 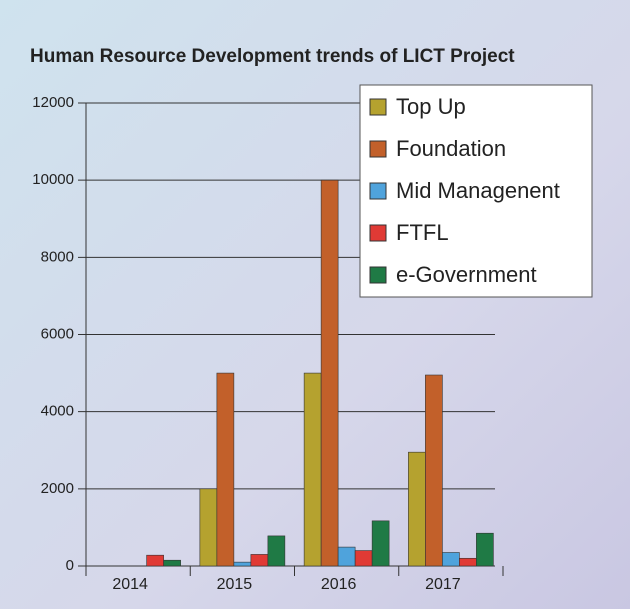 I want to click on legend-label: Mid Managenent, so click(x=478, y=190).